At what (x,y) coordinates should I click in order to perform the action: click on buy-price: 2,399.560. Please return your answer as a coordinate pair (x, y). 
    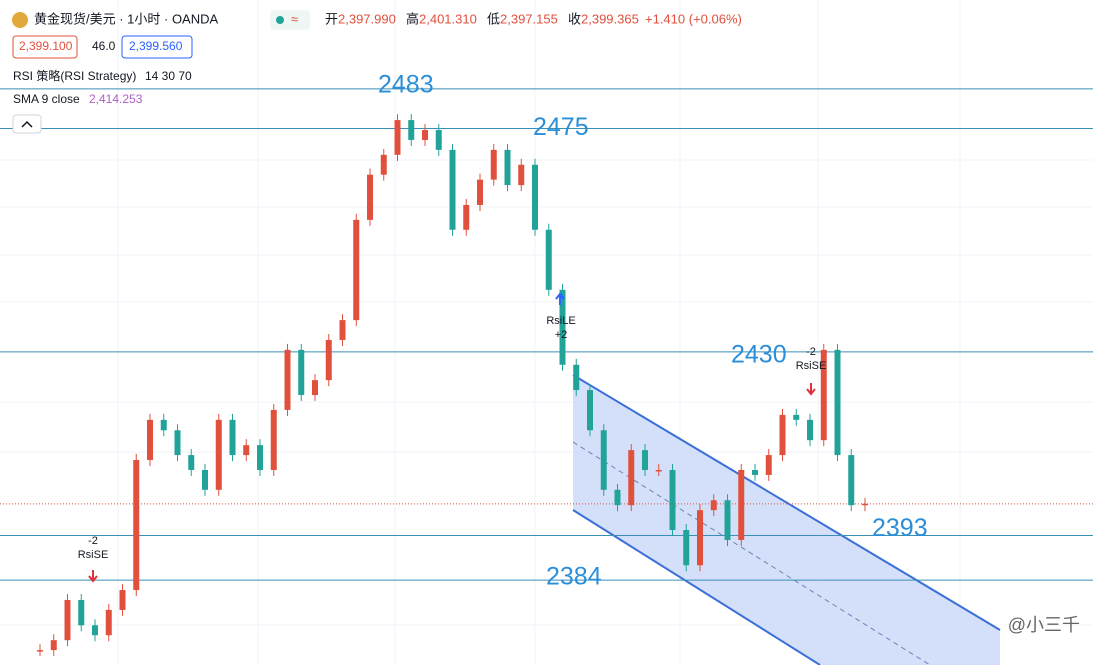
    Looking at the image, I should click on (156, 46).